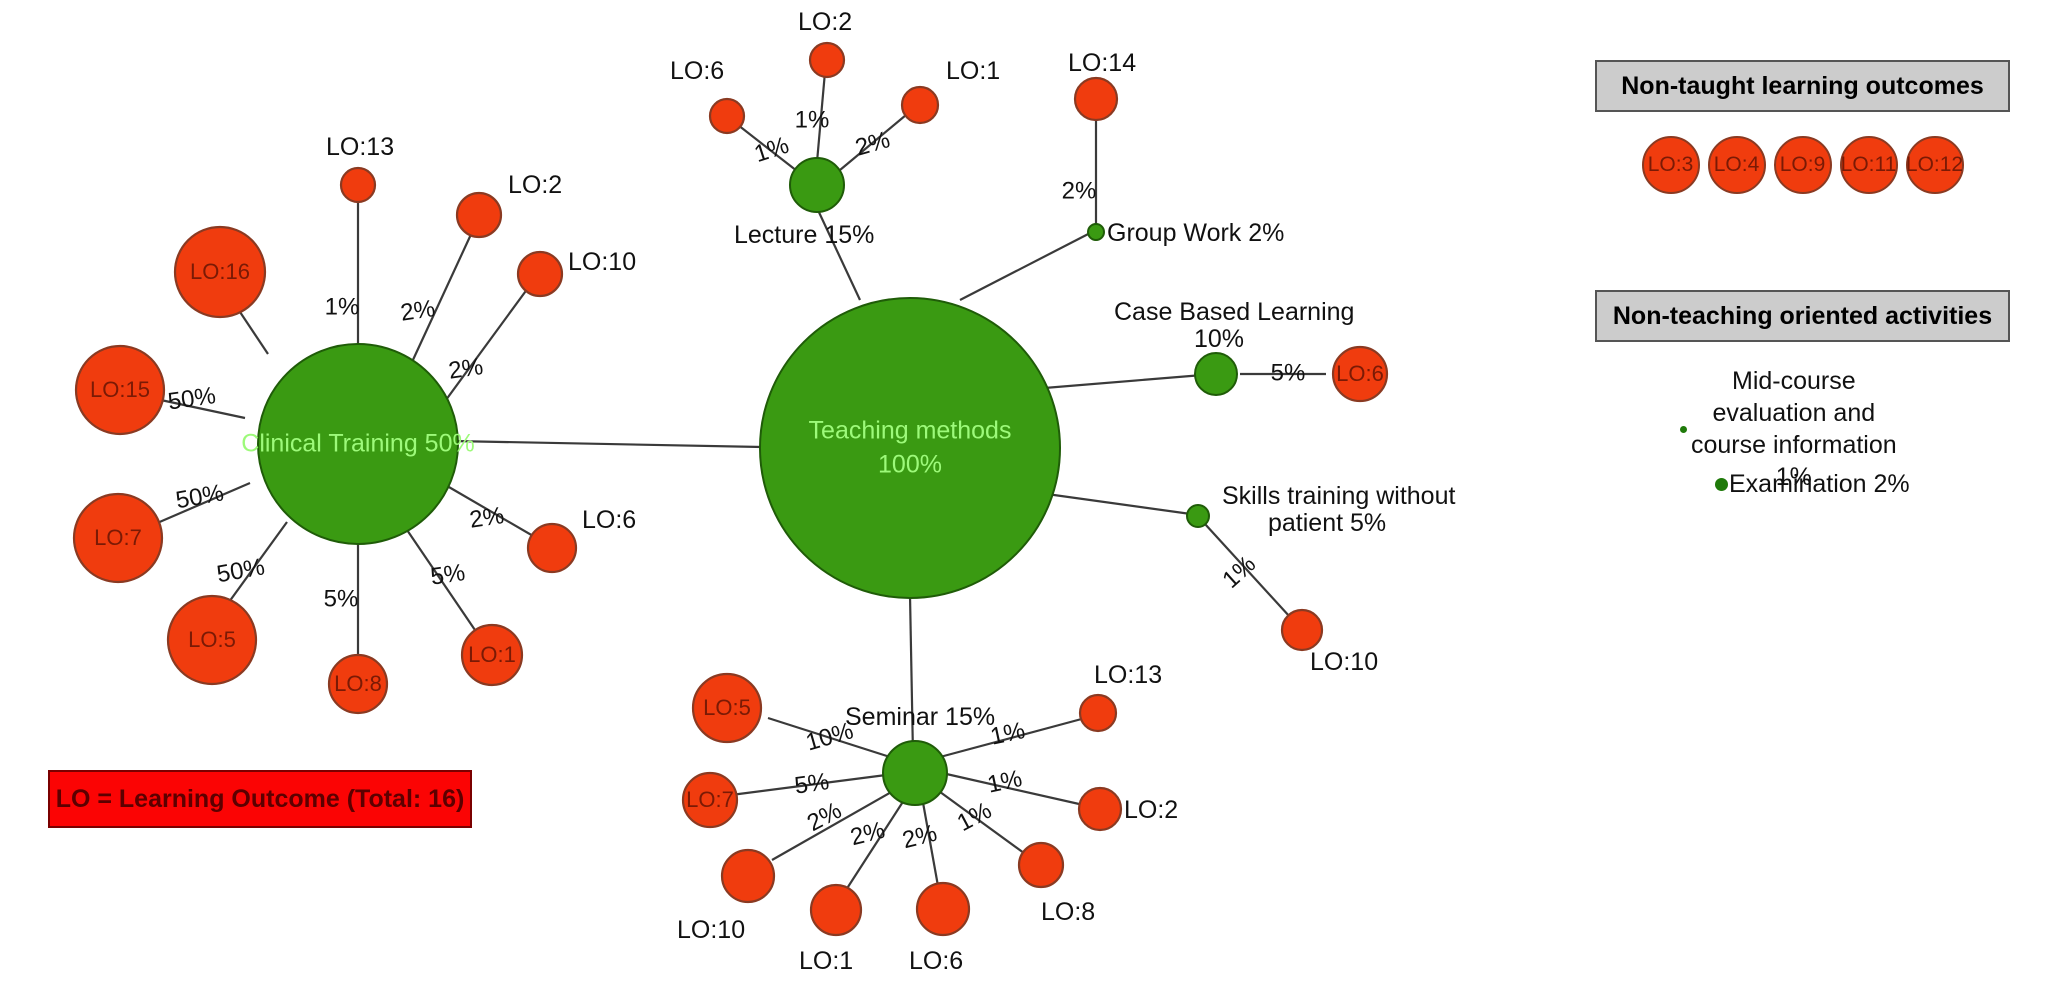 Image resolution: width=2059 pixels, height=1001 pixels. I want to click on node-lo10-seminar-label: LO:10, so click(711, 930).